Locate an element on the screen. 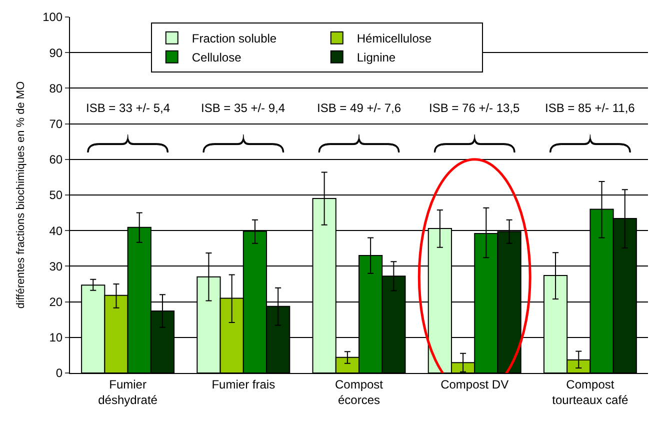  legend-label: Fraction soluble is located at coordinates (234, 39).